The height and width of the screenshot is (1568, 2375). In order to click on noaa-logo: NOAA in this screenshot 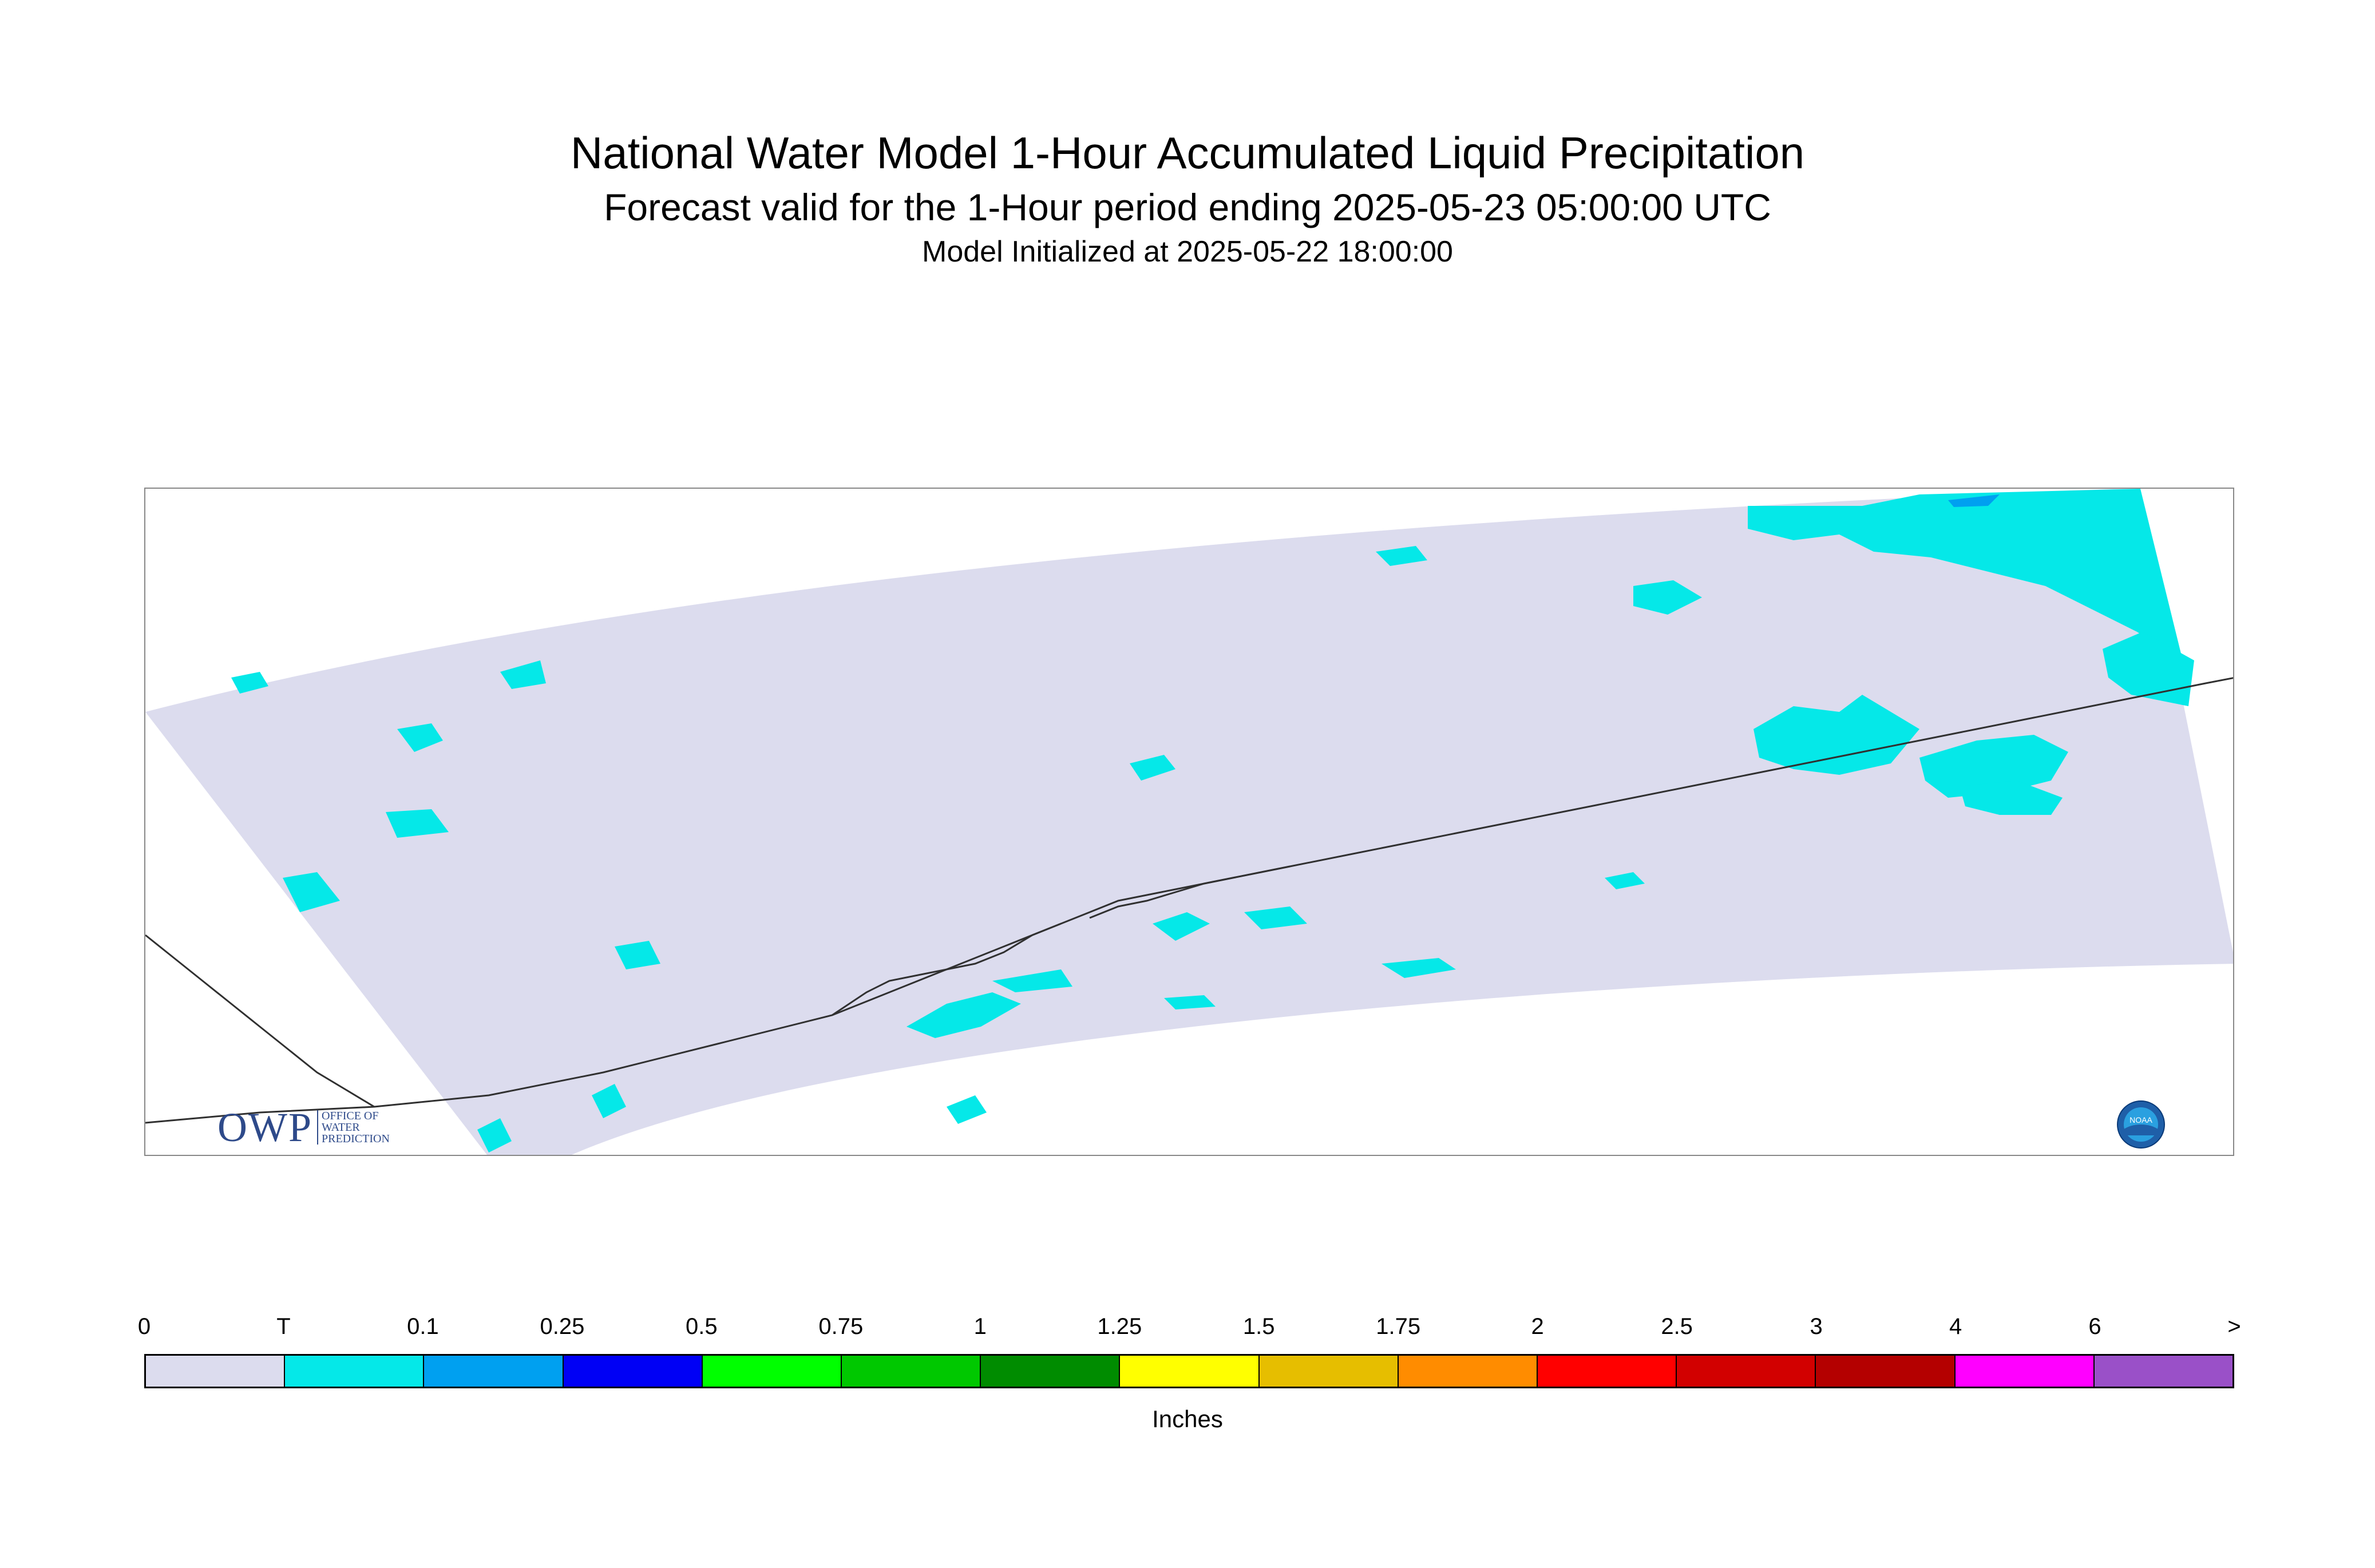, I will do `click(2141, 1124)`.